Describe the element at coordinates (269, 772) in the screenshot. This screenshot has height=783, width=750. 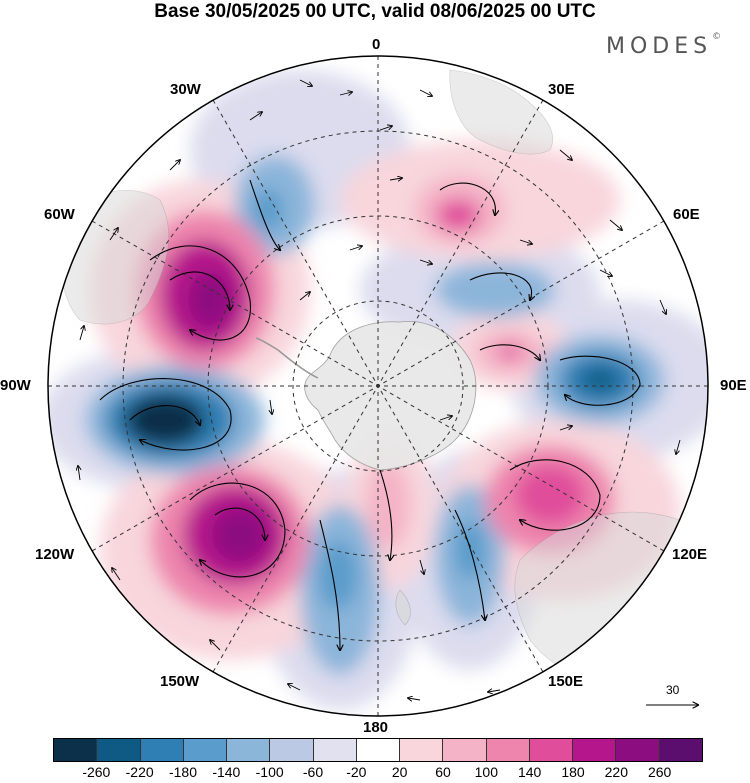
I see `colorbar-tick-label: -100` at that location.